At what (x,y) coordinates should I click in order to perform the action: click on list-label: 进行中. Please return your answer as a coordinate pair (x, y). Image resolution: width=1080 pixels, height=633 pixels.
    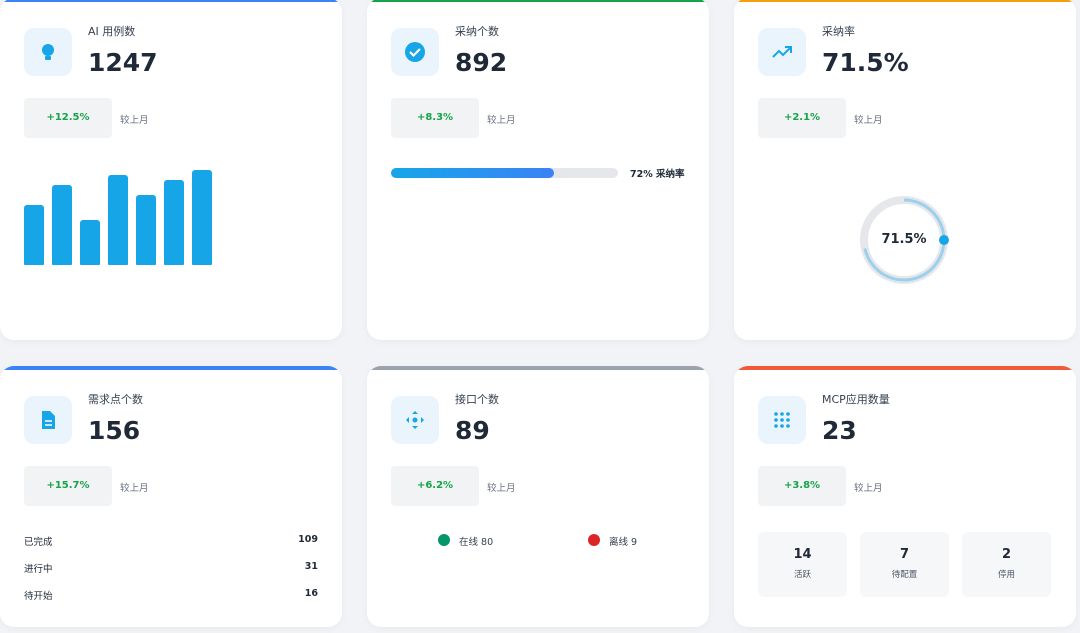
    Looking at the image, I should click on (38, 569).